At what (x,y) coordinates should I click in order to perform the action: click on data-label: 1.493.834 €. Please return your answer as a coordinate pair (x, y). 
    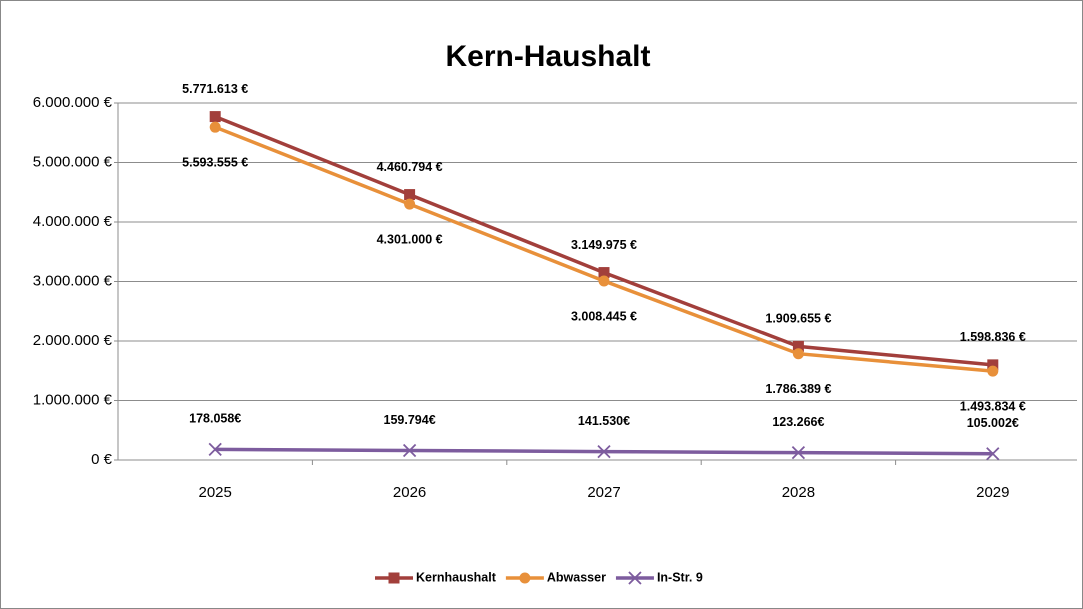
    Looking at the image, I should click on (993, 406).